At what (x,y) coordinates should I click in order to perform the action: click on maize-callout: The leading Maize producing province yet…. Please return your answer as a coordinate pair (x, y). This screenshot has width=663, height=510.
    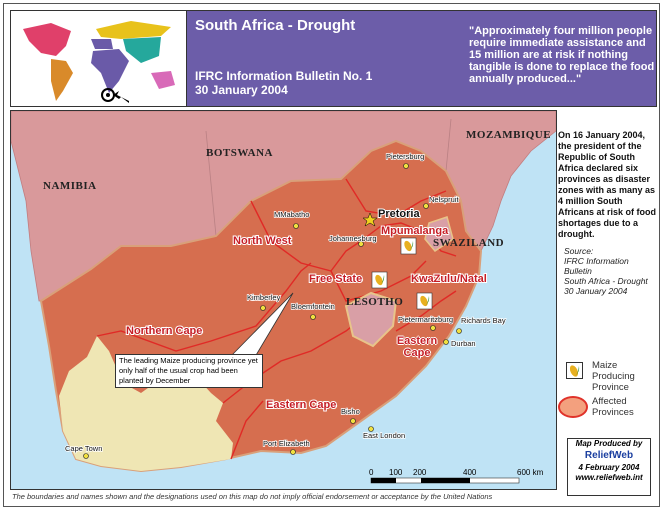
    Looking at the image, I should click on (189, 371).